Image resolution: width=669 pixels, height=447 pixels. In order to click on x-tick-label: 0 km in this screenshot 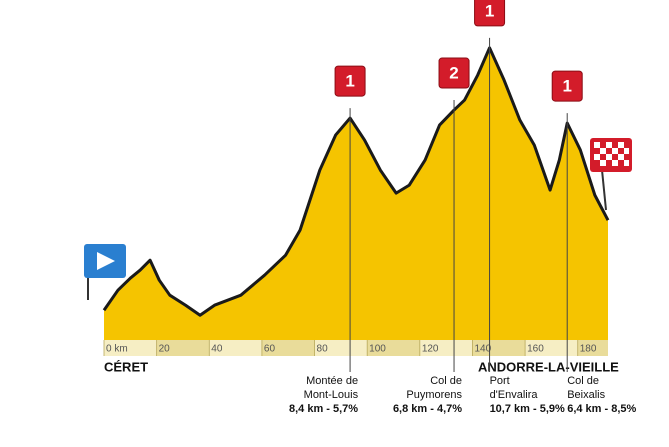, I will do `click(117, 349)`.